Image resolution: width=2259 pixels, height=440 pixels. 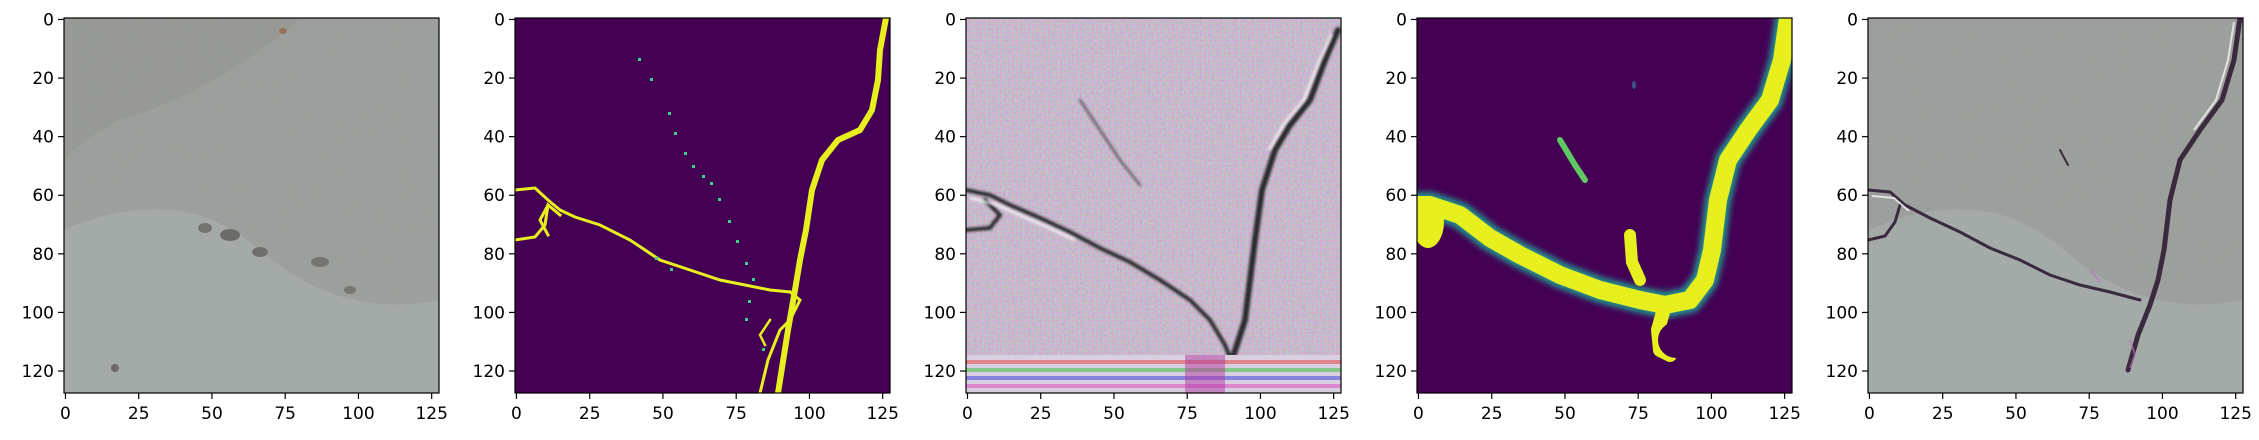 What do you see at coordinates (43, 255) in the screenshot?
I see `panel-1-y-tick-label: 80` at bounding box center [43, 255].